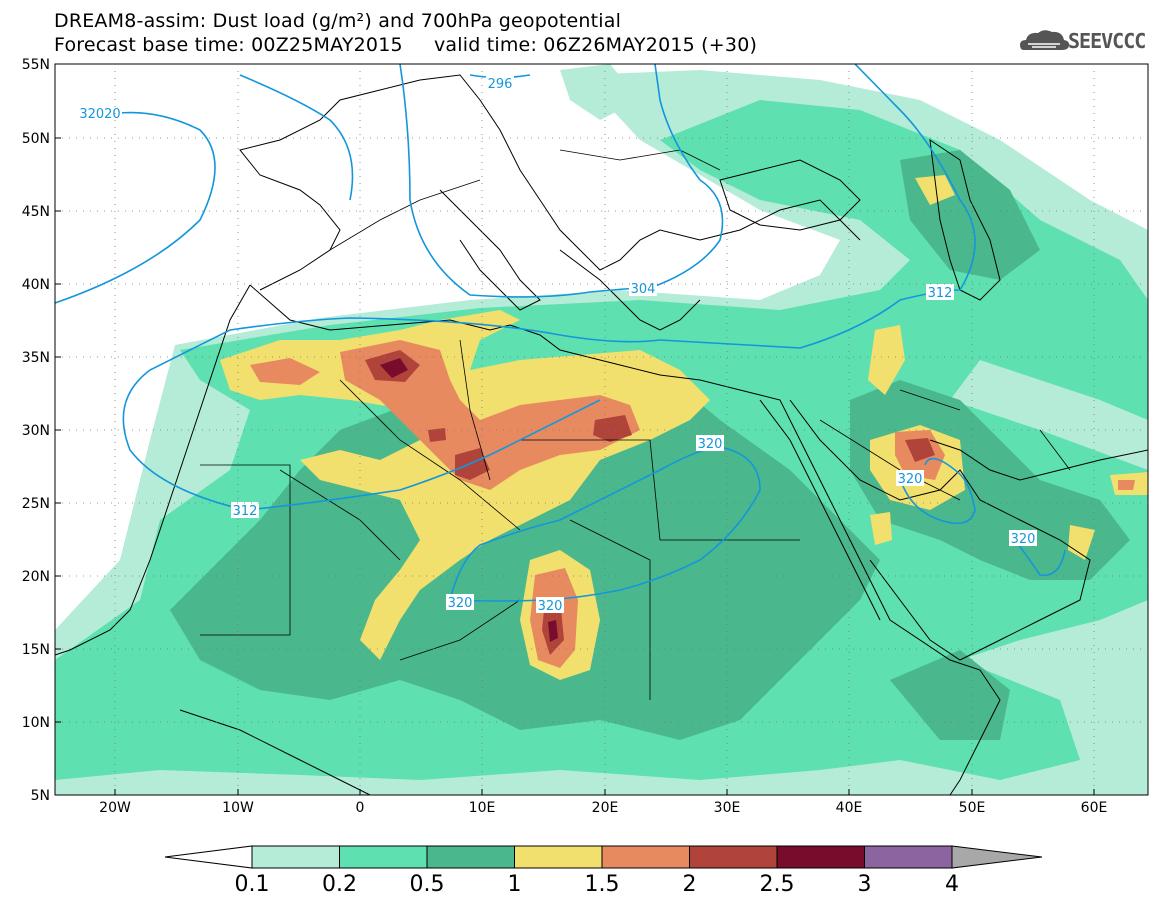 The height and width of the screenshot is (907, 1165). Describe the element at coordinates (820, 510) in the screenshot. I see `red-sea-coast` at that location.